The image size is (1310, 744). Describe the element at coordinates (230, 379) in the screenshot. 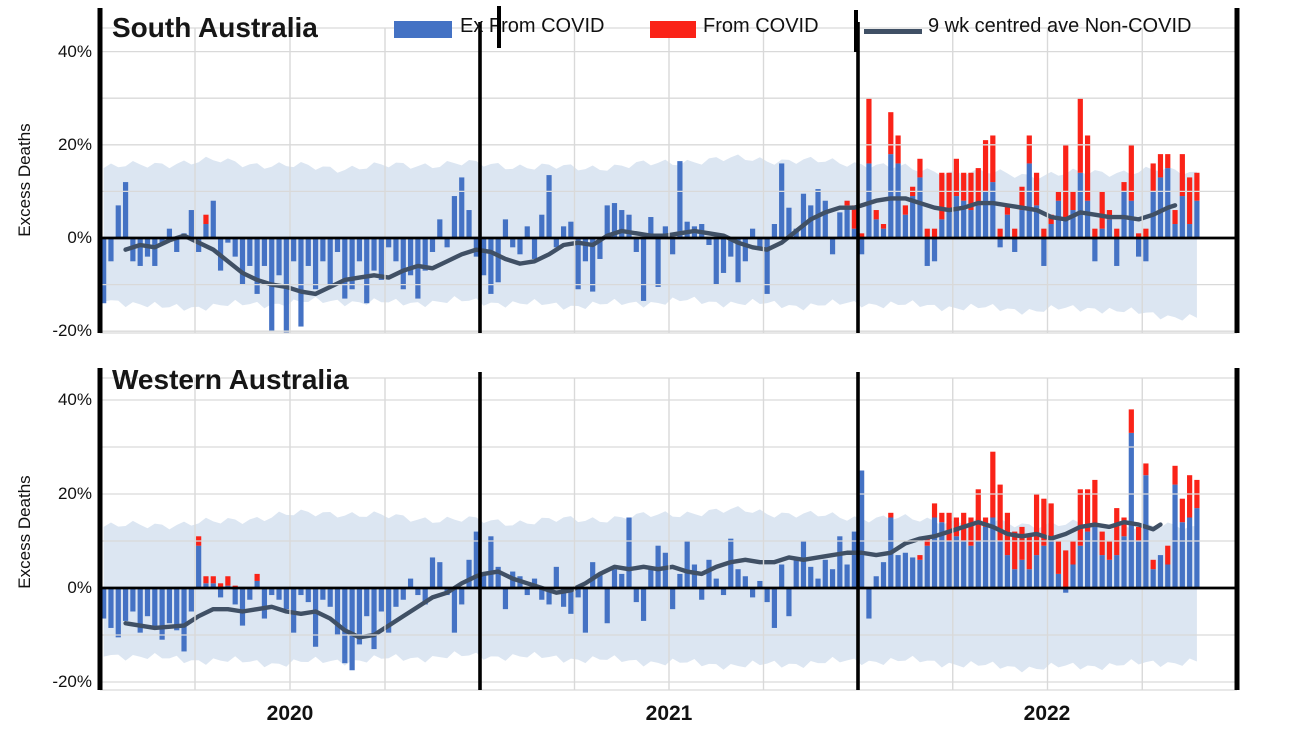

I see `chart-title-western-australia: Western Australia` at that location.